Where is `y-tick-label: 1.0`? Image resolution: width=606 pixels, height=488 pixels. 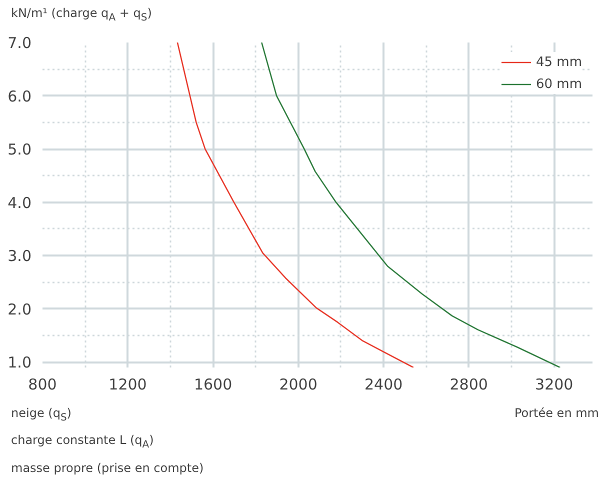
y-tick-label: 1.0 is located at coordinates (20, 363).